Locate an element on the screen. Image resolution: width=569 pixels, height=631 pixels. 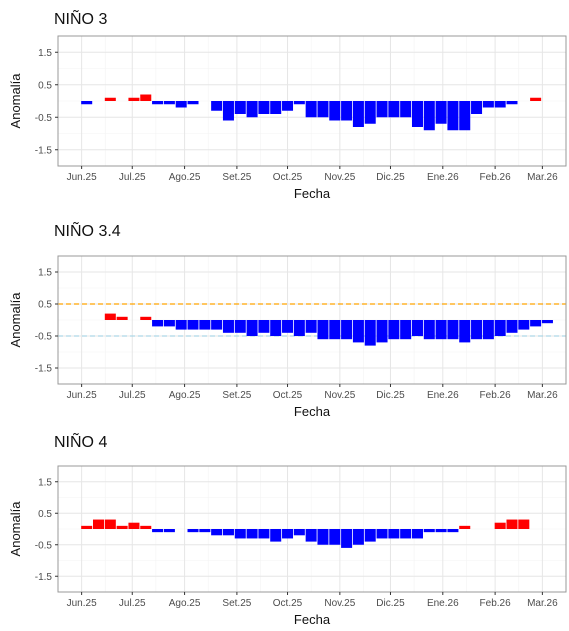
chart-title: NIÑO 4 is located at coordinates (80, 441).